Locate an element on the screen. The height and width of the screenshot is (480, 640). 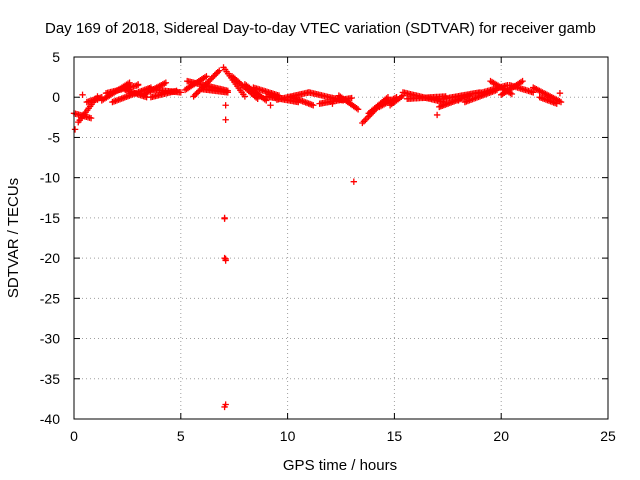
x-tick-label: 15 is located at coordinates (395, 436).